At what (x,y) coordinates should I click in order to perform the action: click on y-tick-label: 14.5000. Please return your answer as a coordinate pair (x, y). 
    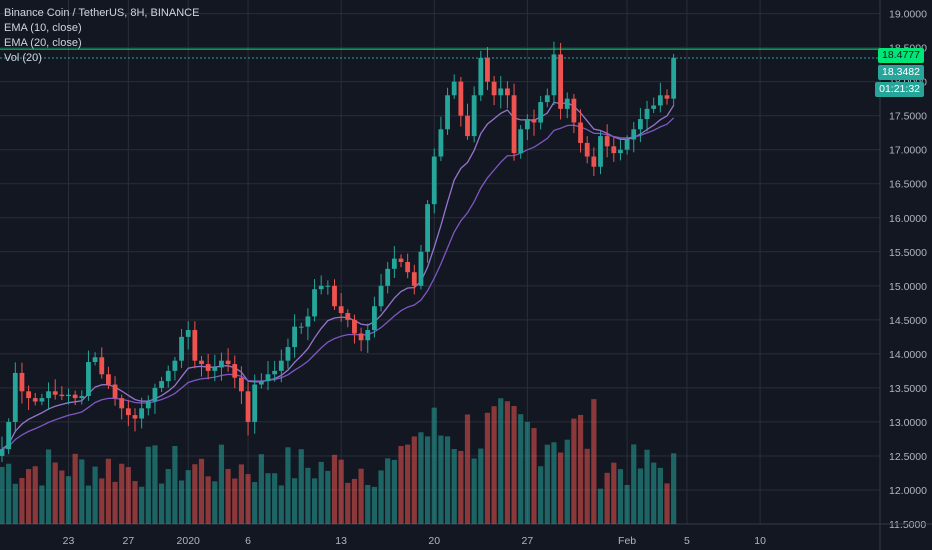
    Looking at the image, I should click on (908, 321).